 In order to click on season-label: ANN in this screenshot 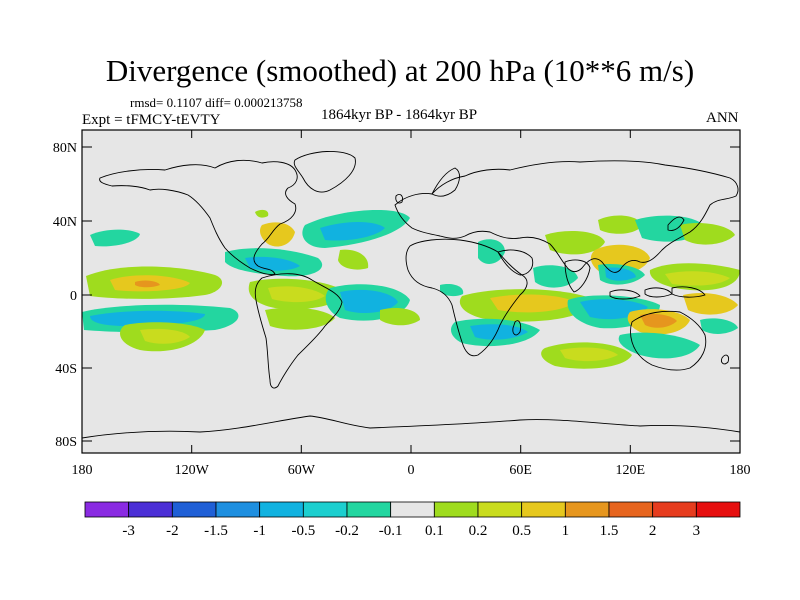, I will do `click(722, 118)`.